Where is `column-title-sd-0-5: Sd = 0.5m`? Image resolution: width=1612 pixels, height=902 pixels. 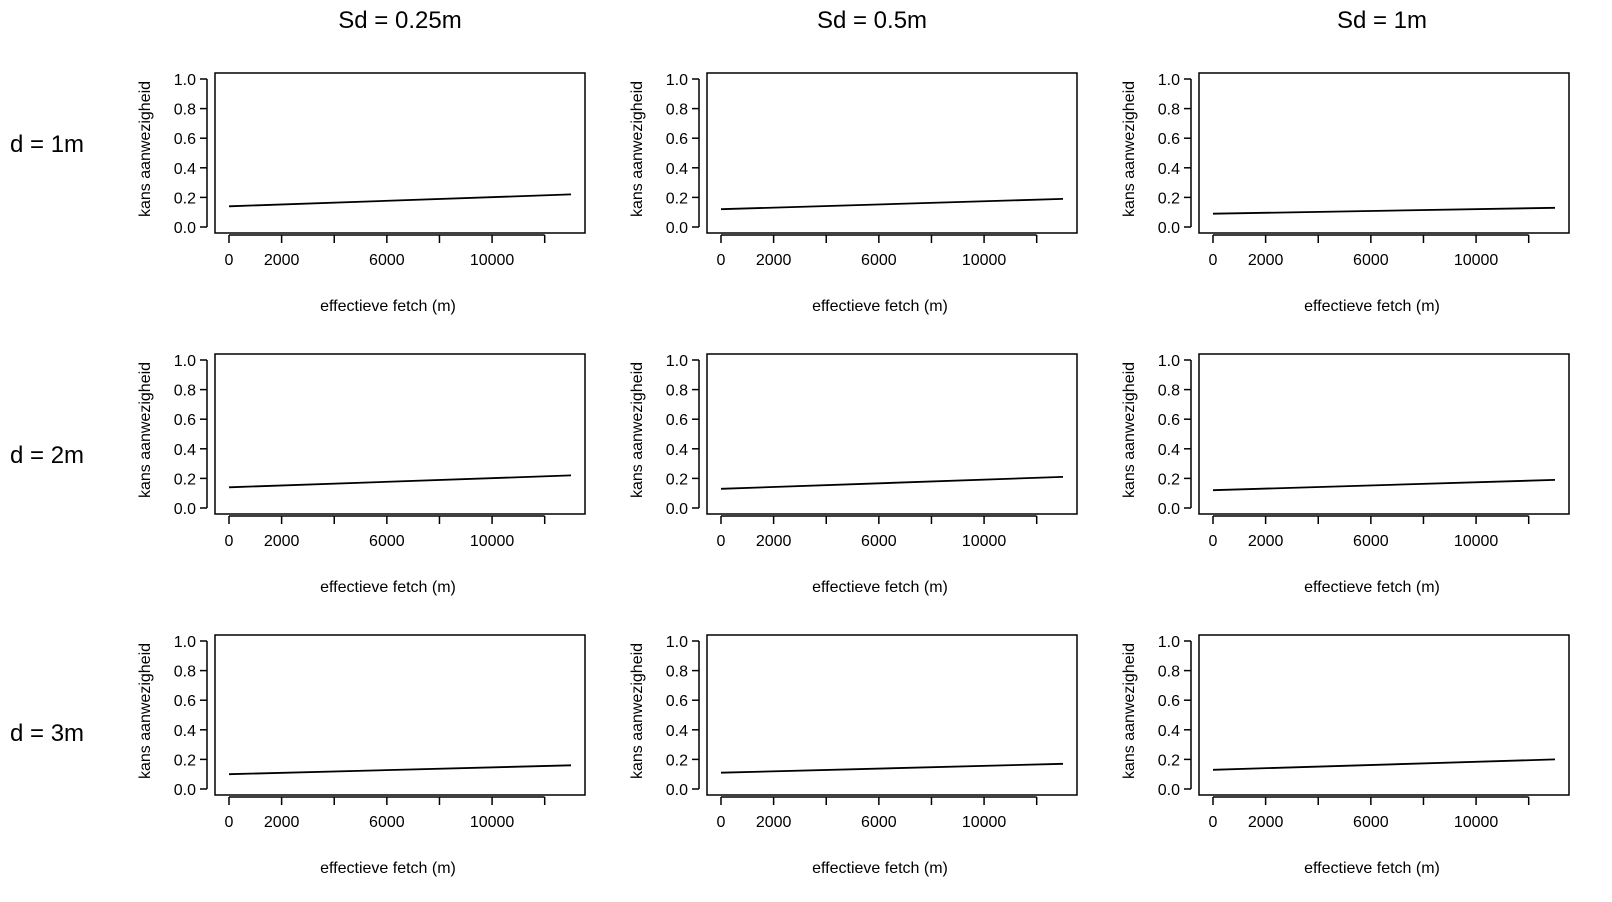 column-title-sd-0-5: Sd = 0.5m is located at coordinates (872, 20).